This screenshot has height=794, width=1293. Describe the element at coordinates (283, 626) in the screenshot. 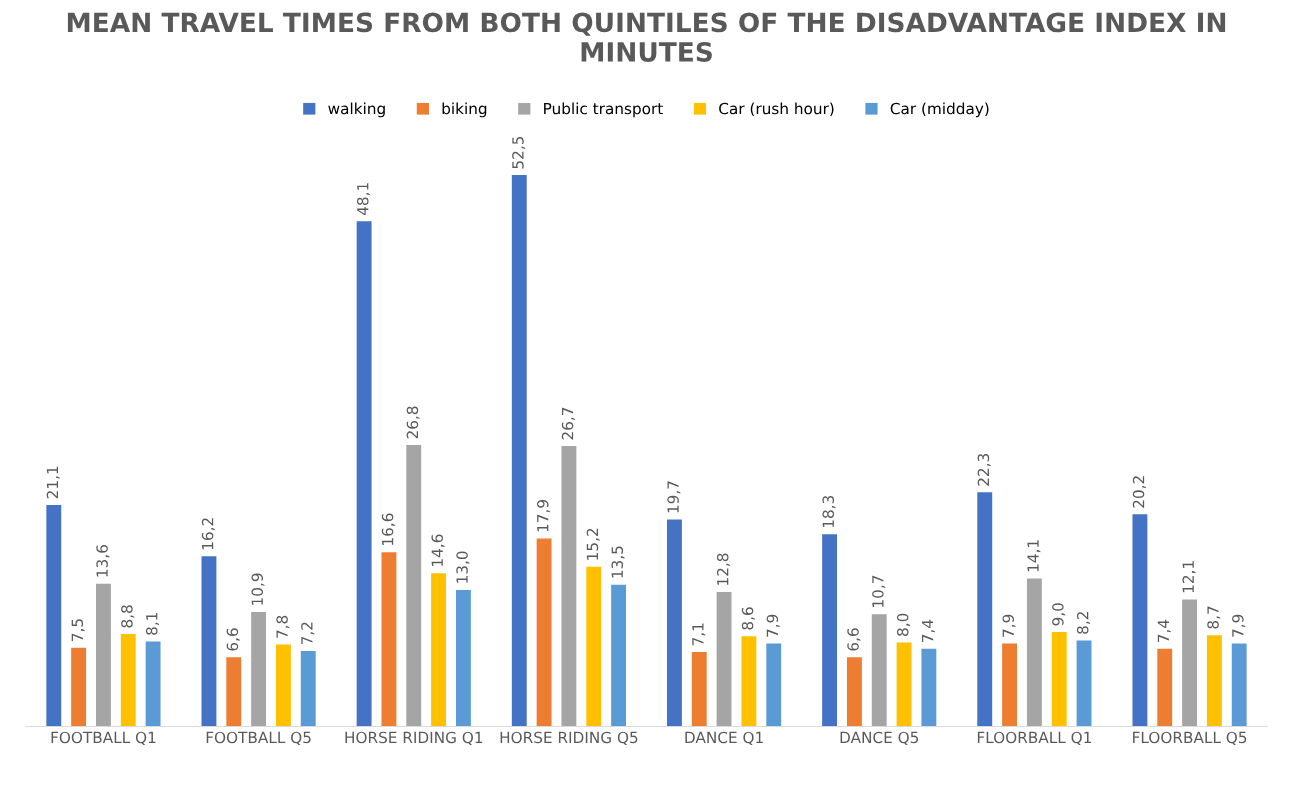

I see `data-label: 7,8` at that location.